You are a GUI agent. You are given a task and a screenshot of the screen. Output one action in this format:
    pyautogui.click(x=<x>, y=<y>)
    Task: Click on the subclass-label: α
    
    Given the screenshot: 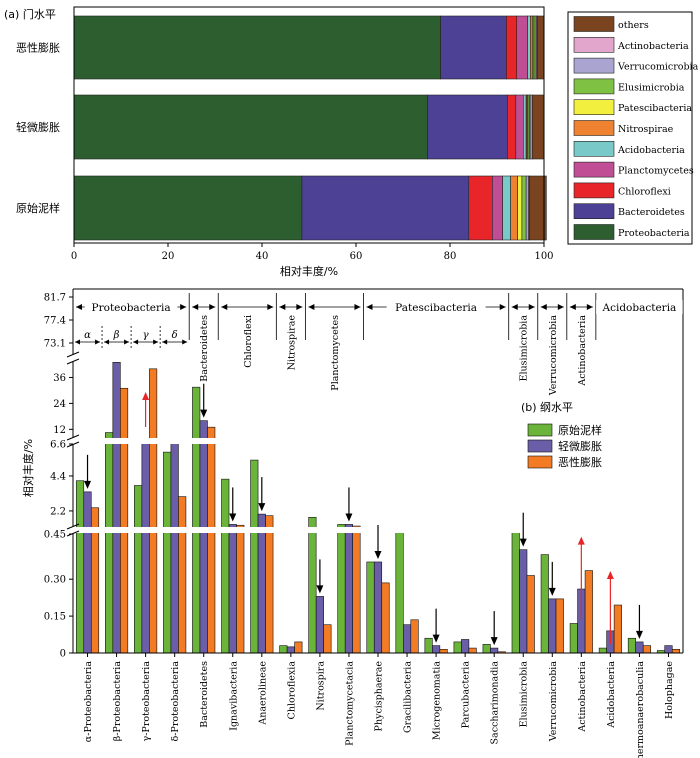 What is the action you would take?
    pyautogui.click(x=87, y=335)
    